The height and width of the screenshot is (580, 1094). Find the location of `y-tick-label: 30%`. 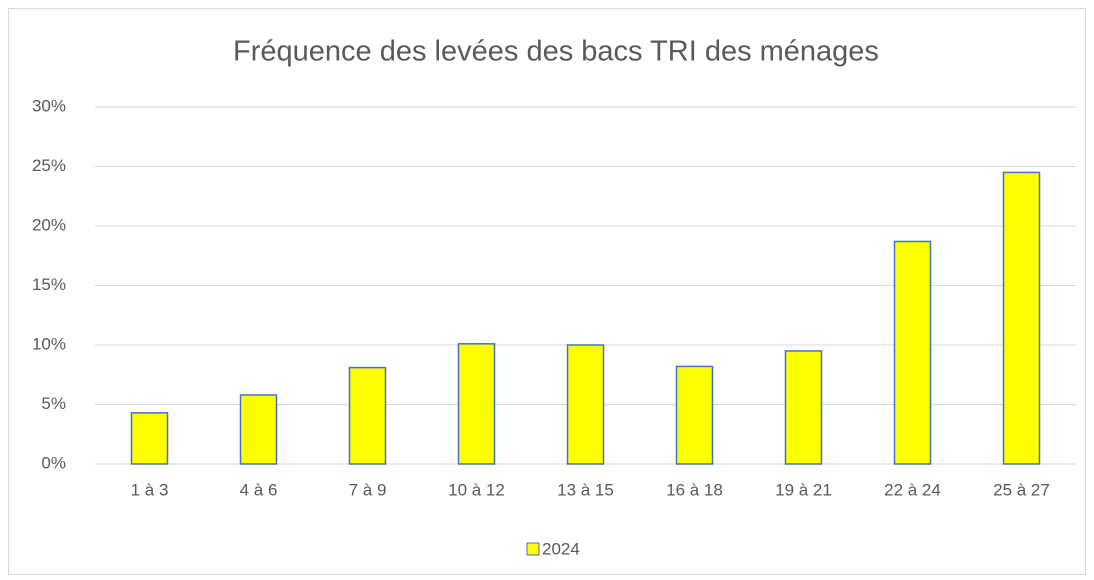

y-tick-label: 30% is located at coordinates (49, 105).